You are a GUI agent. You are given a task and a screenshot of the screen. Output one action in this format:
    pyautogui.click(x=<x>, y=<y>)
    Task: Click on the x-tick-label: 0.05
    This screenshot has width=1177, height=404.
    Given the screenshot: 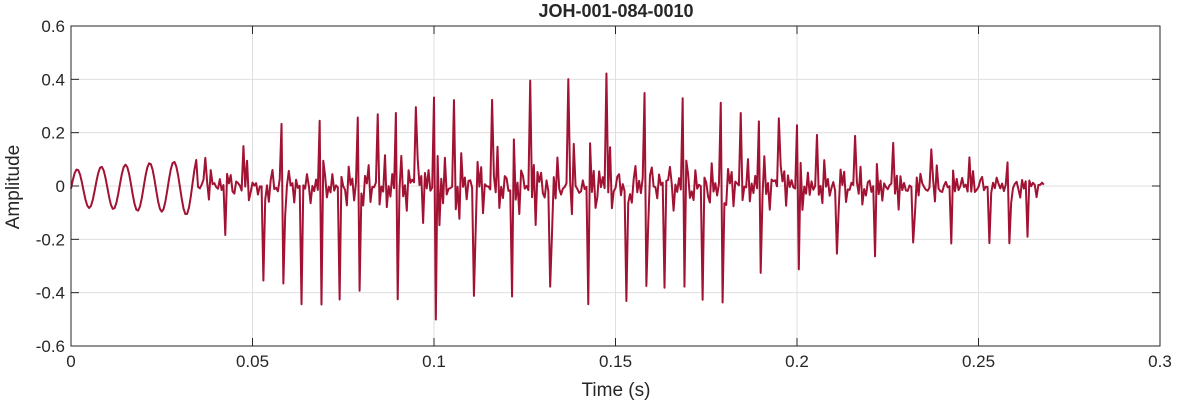 What is the action you would take?
    pyautogui.click(x=252, y=361)
    